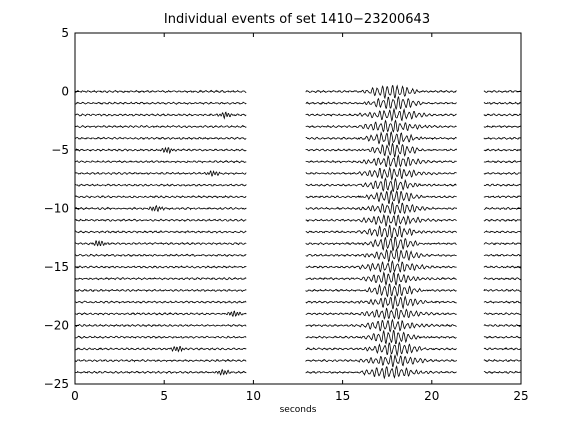  I want to click on x-tick-label: 25, so click(520, 396).